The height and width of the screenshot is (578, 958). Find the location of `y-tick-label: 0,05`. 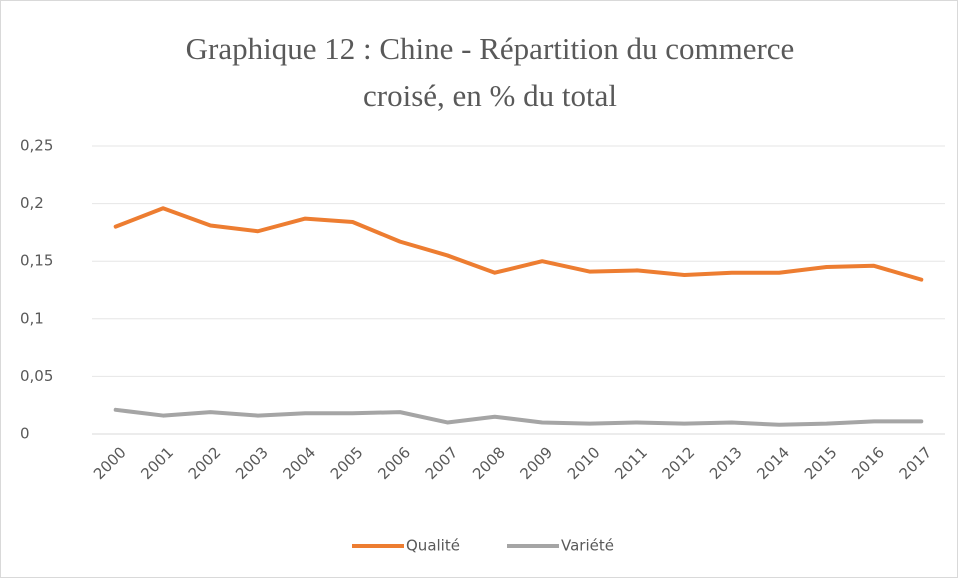

y-tick-label: 0,05 is located at coordinates (36, 376).